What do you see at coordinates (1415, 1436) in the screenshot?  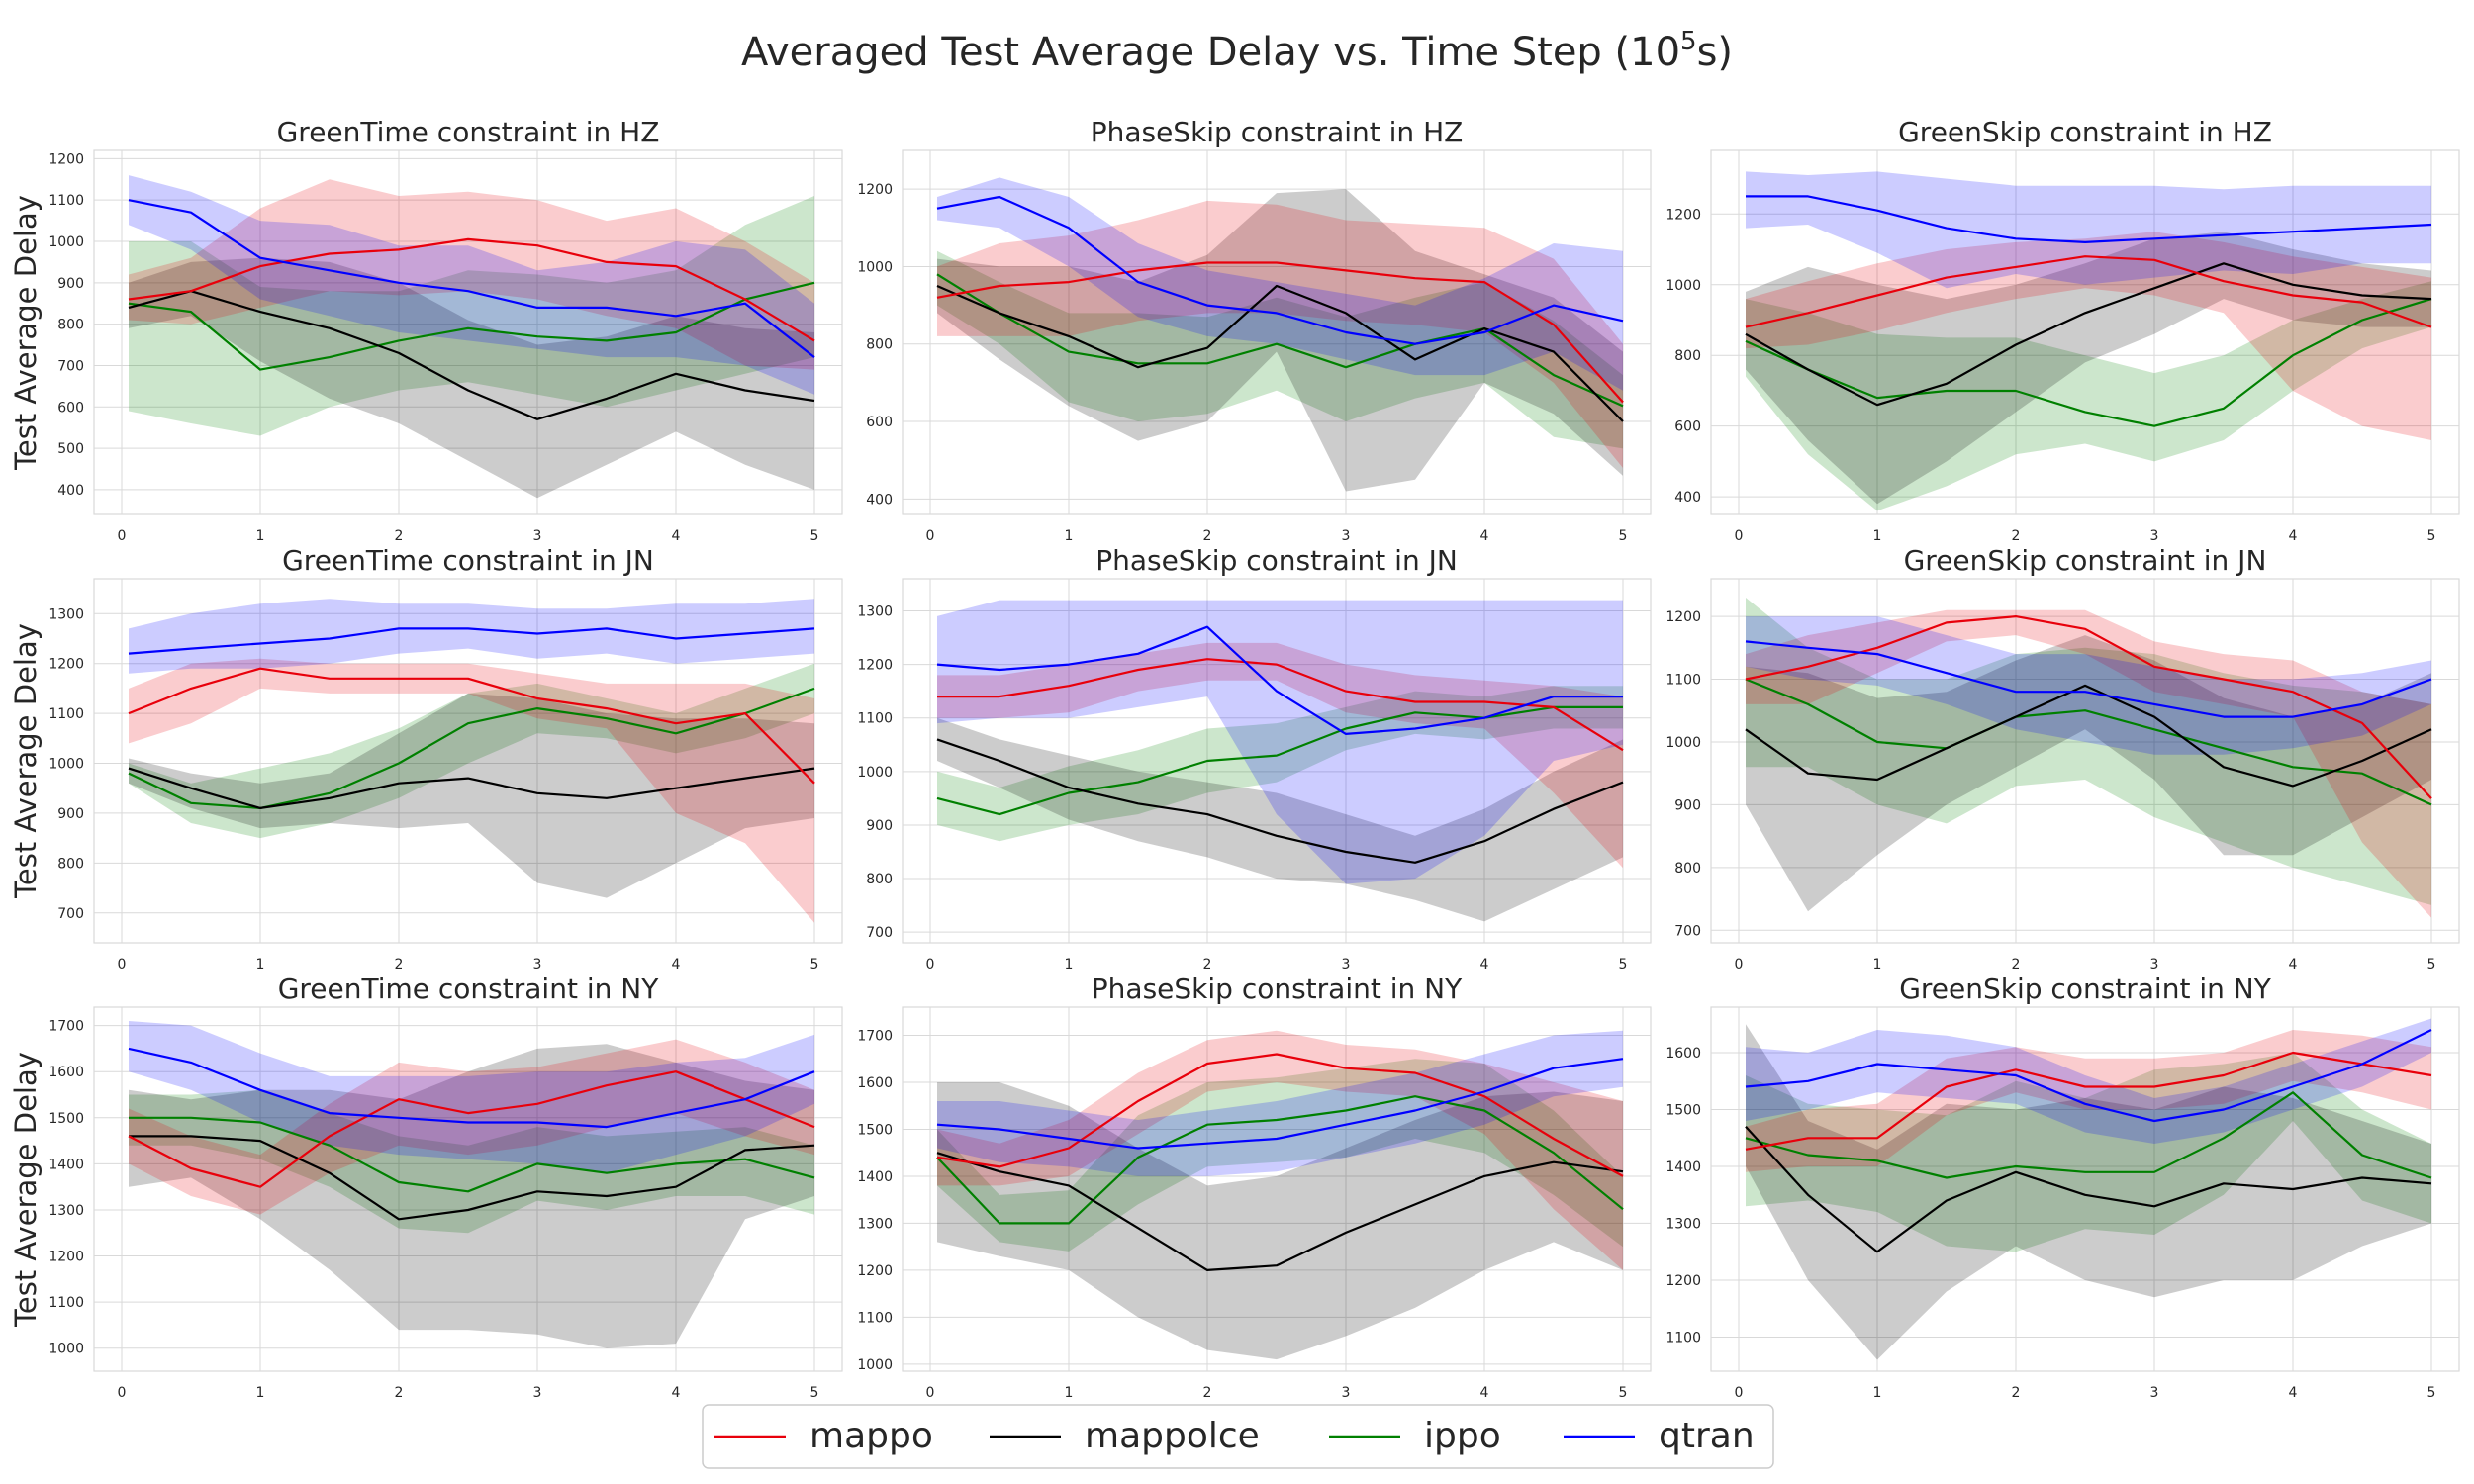 I see `legend-item-ippo: ippo` at bounding box center [1415, 1436].